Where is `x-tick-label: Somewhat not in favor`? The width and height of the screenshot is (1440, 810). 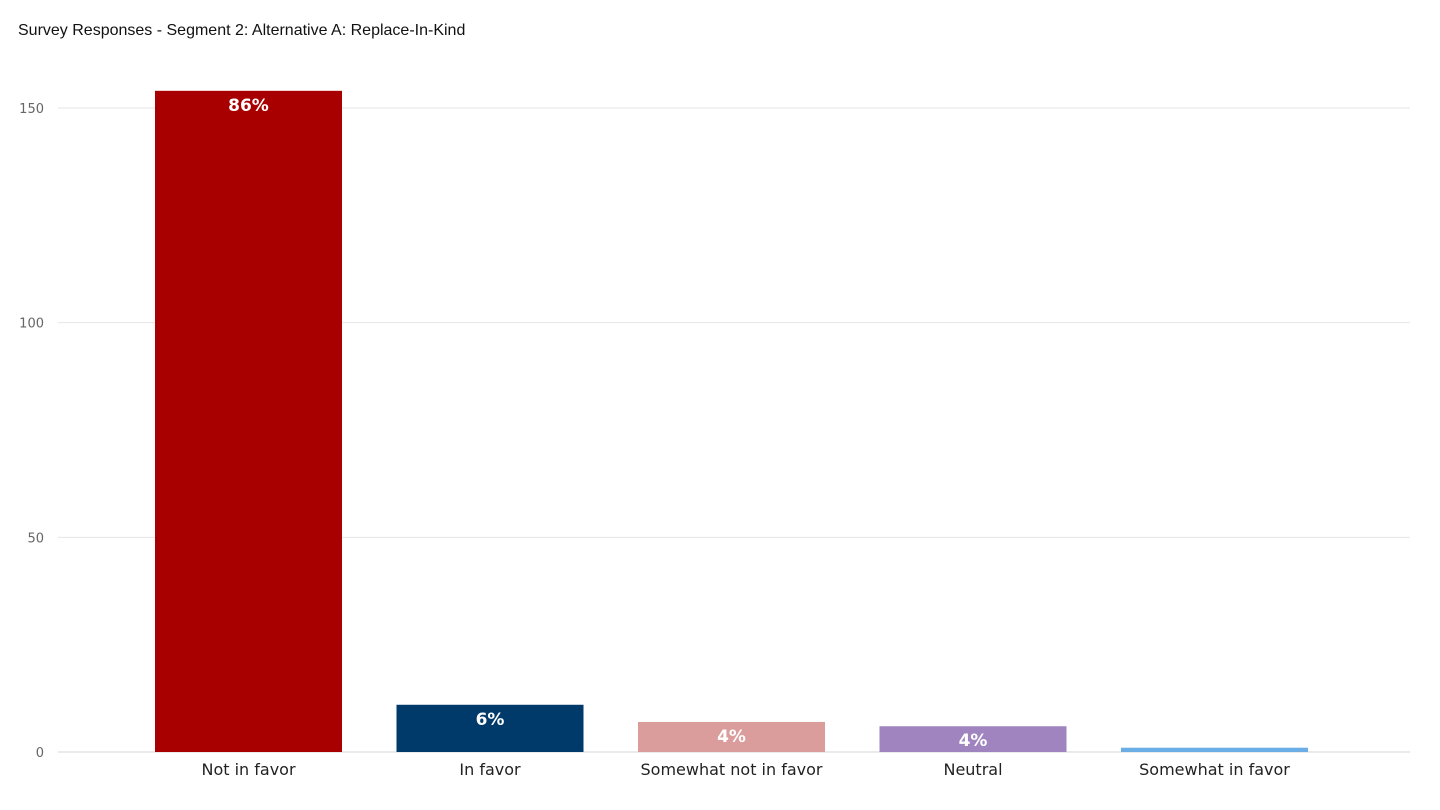
x-tick-label: Somewhat not in favor is located at coordinates (732, 769).